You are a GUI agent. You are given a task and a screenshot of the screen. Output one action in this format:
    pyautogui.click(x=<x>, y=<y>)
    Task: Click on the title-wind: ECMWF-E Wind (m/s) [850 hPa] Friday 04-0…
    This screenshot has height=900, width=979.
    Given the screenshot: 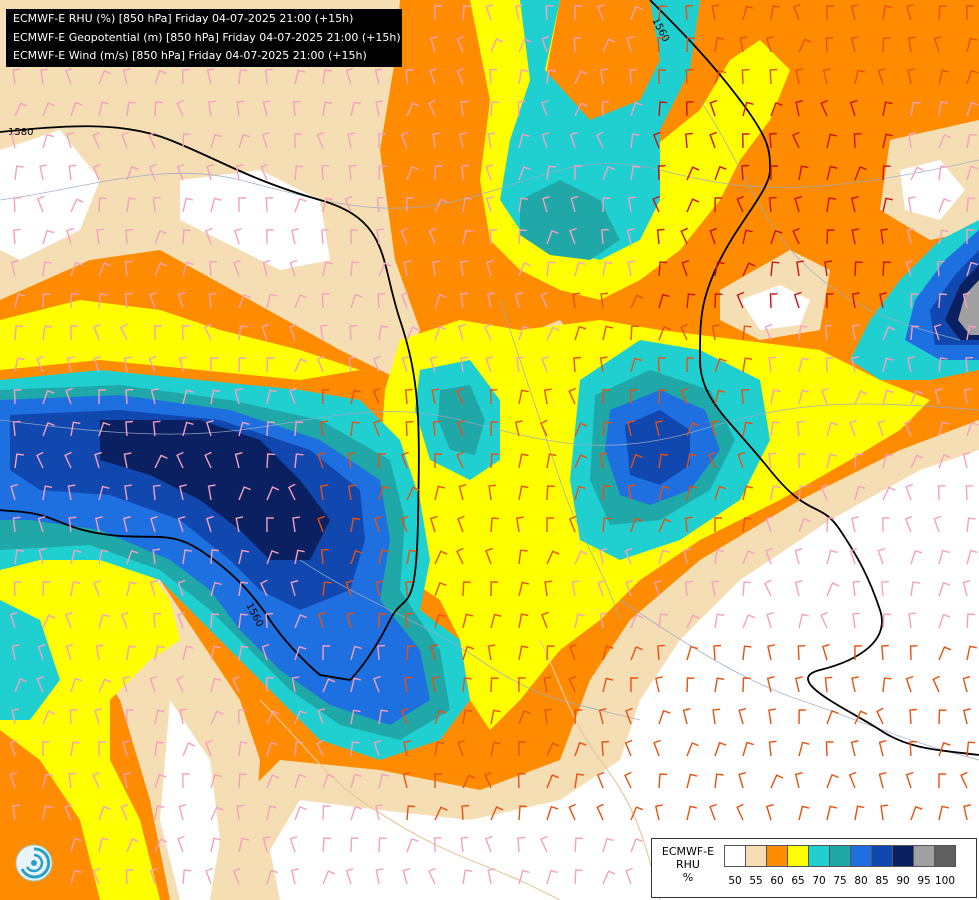 What is the action you would take?
    pyautogui.click(x=190, y=55)
    